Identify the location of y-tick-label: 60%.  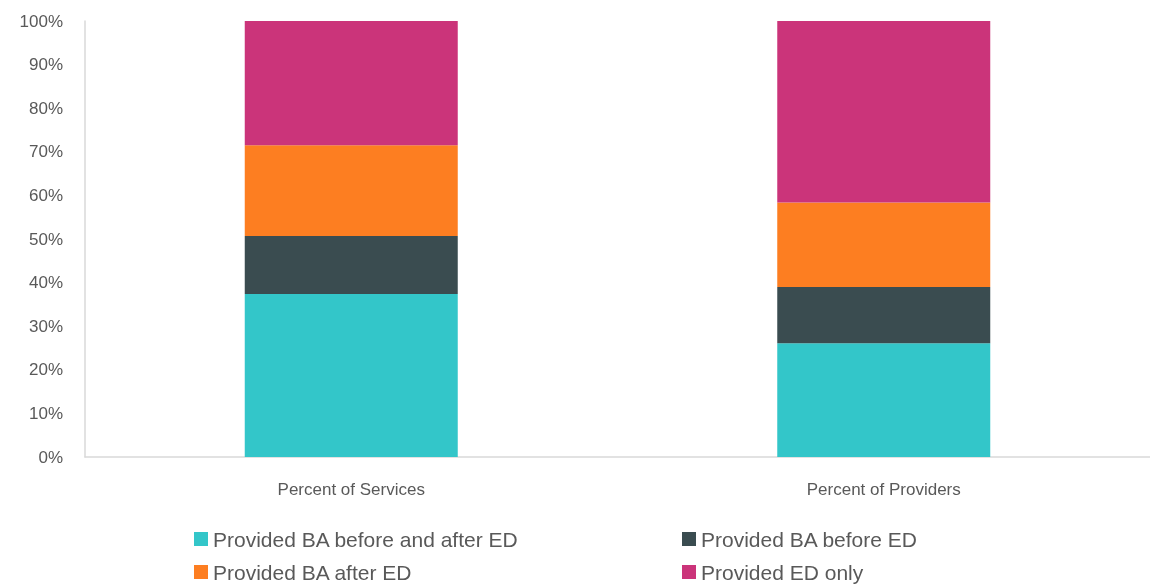
(45, 195).